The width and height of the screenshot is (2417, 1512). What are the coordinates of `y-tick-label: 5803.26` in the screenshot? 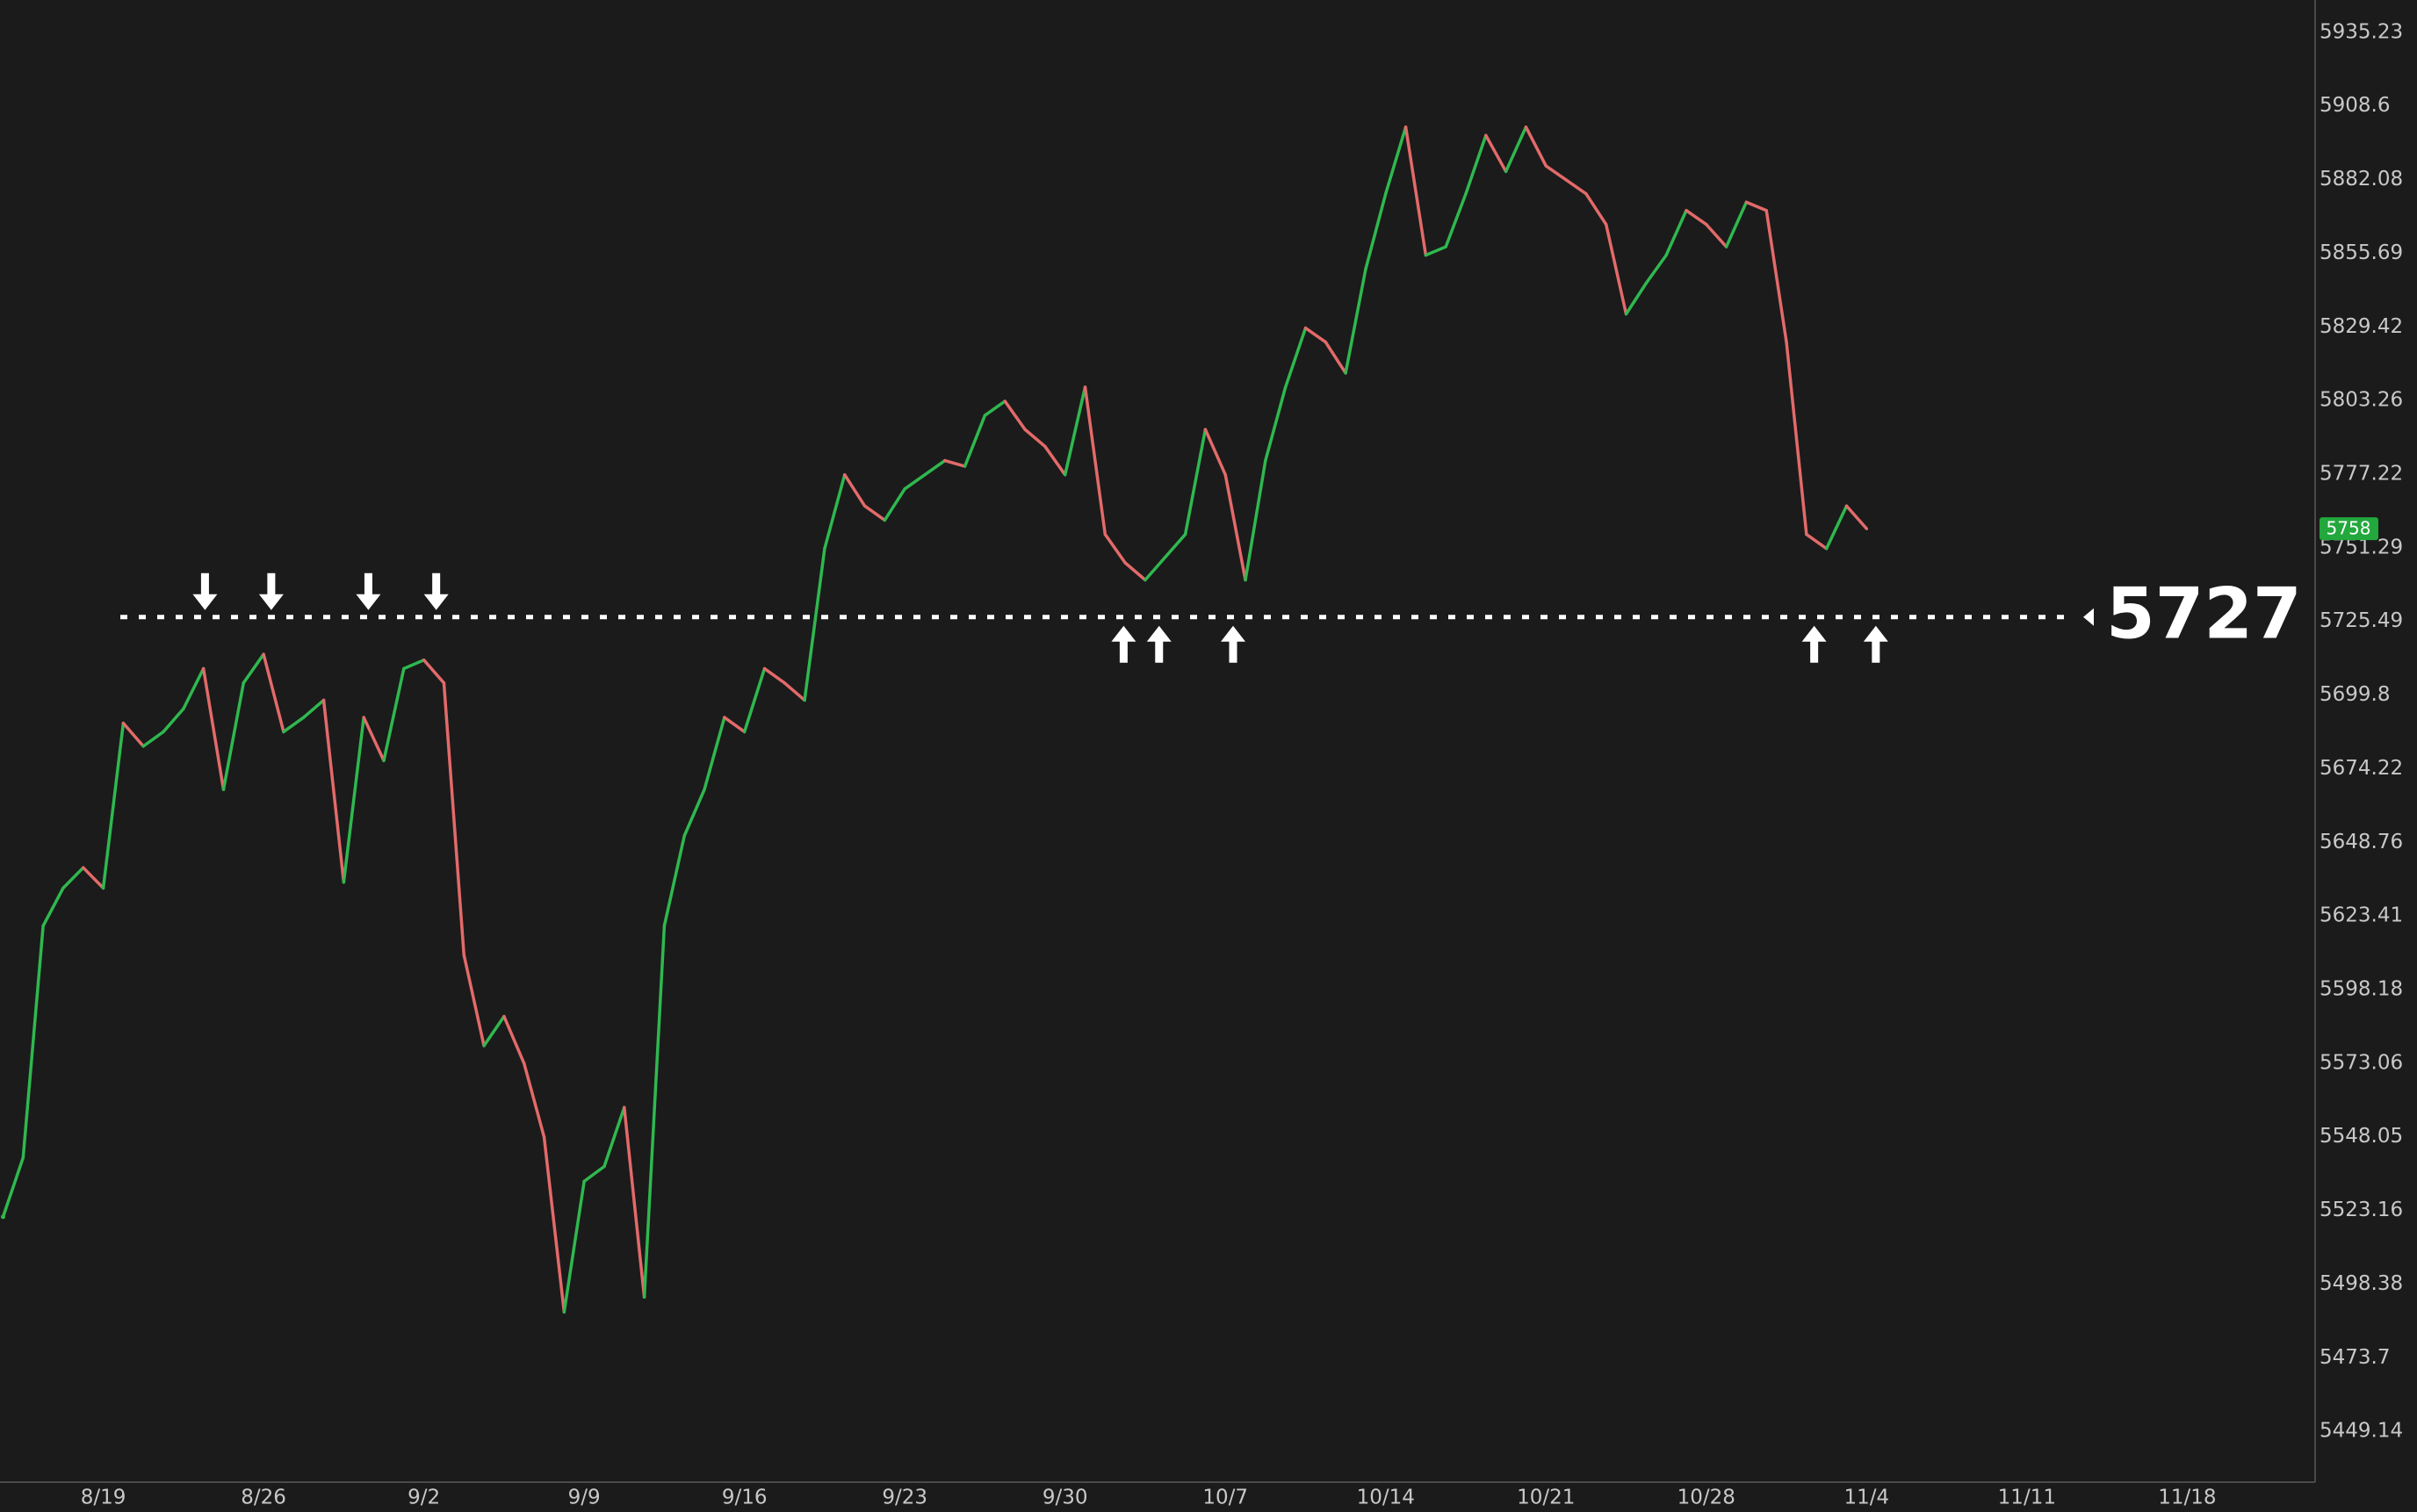 It's located at (2361, 400).